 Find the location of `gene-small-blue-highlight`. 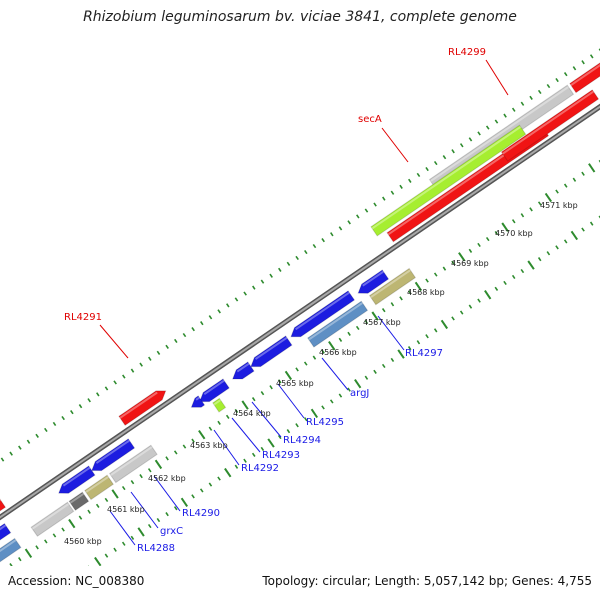

gene-small-blue-highlight is located at coordinates (243, 367).